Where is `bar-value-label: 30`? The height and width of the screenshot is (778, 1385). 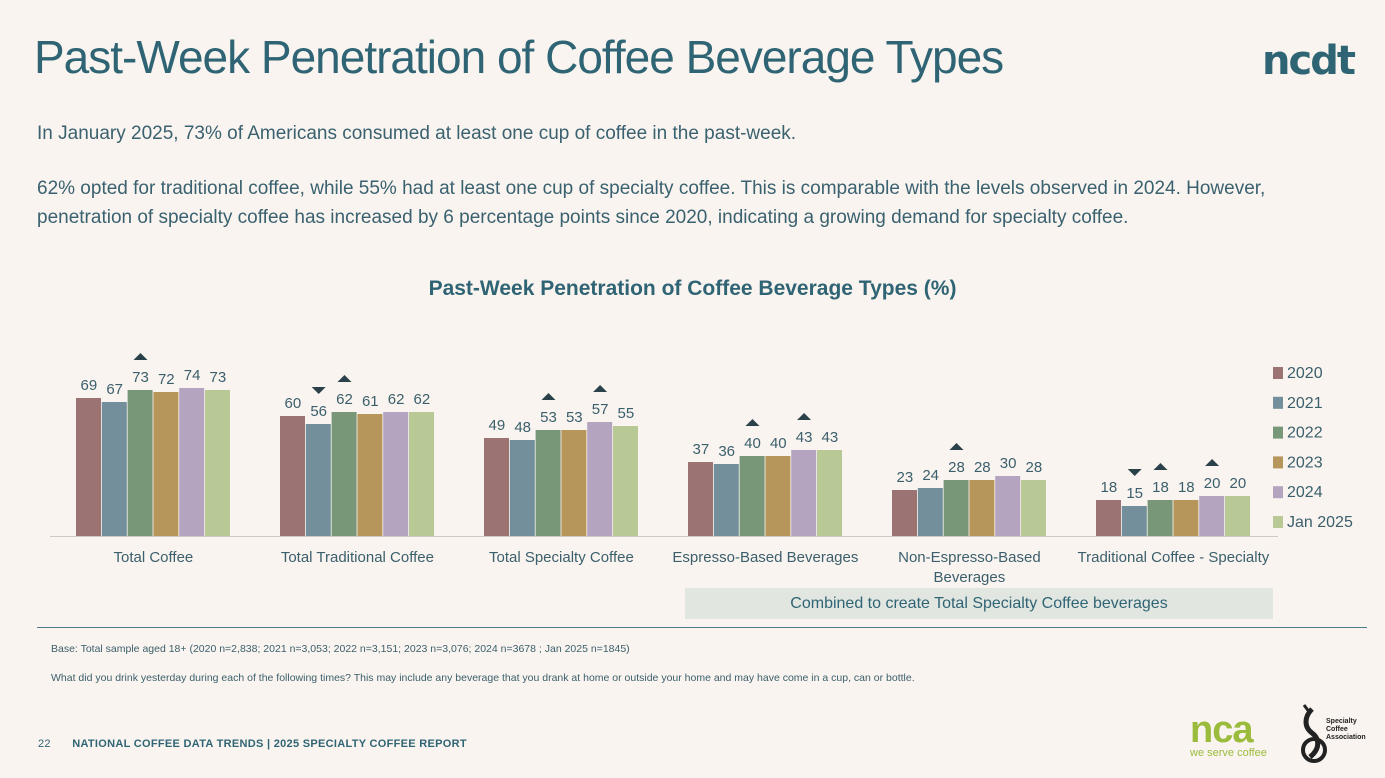
bar-value-label: 30 is located at coordinates (1008, 463).